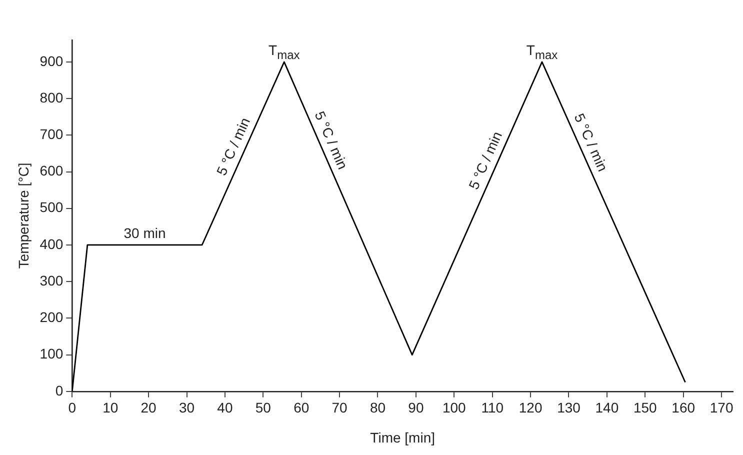 Image resolution: width=743 pixels, height=455 pixels. Describe the element at coordinates (302, 408) in the screenshot. I see `x-tick-label: 60` at that location.